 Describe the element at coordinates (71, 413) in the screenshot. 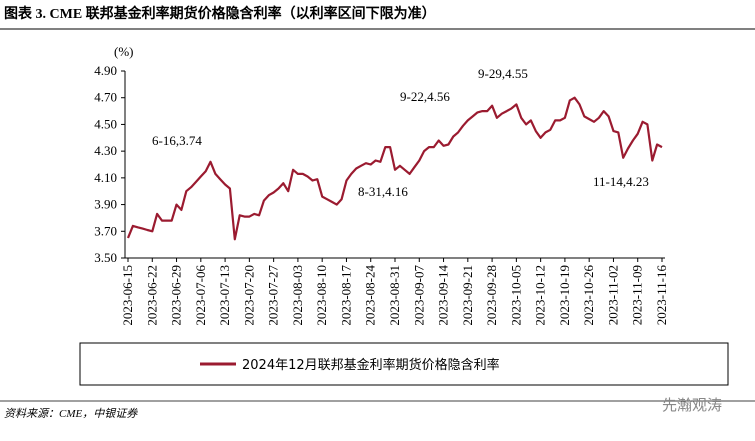

I see `source: 资料来源：CME，中银证券` at that location.